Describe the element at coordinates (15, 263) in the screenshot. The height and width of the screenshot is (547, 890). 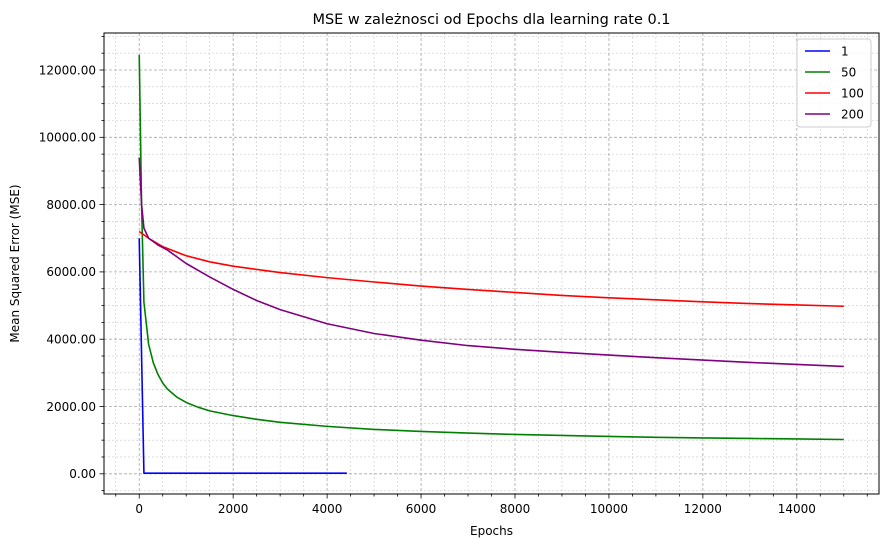
I see `y-axis-title: Mean Squared Error (MSE)` at that location.